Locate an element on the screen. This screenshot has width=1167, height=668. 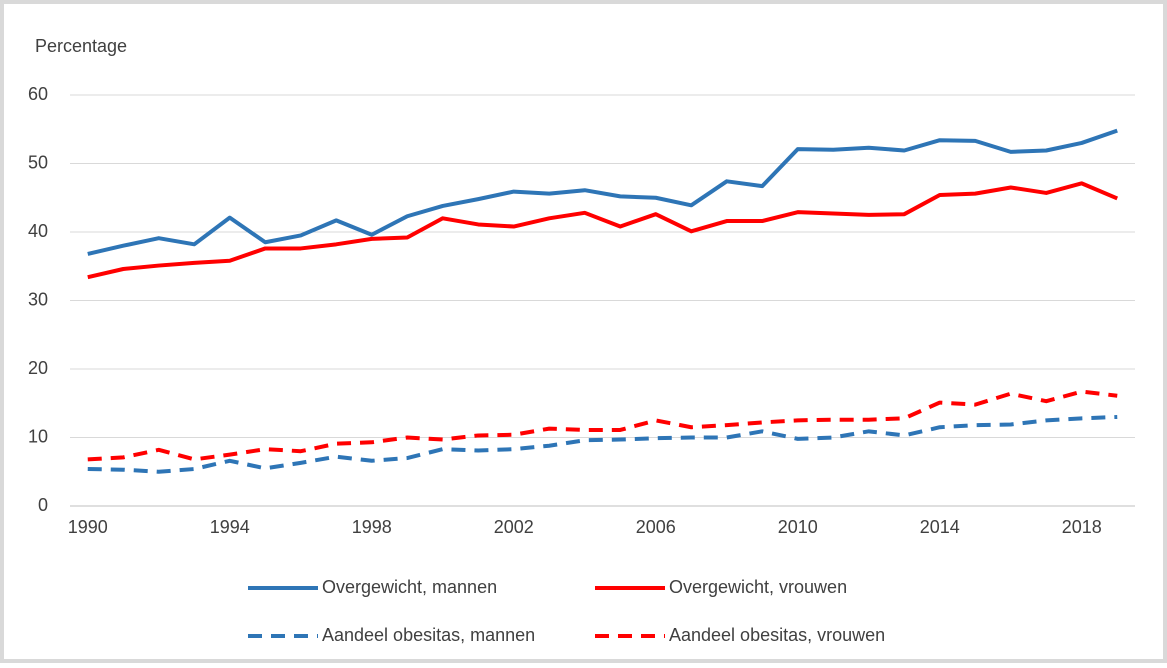
legend-label: Overgewicht, vrouwen is located at coordinates (758, 587).